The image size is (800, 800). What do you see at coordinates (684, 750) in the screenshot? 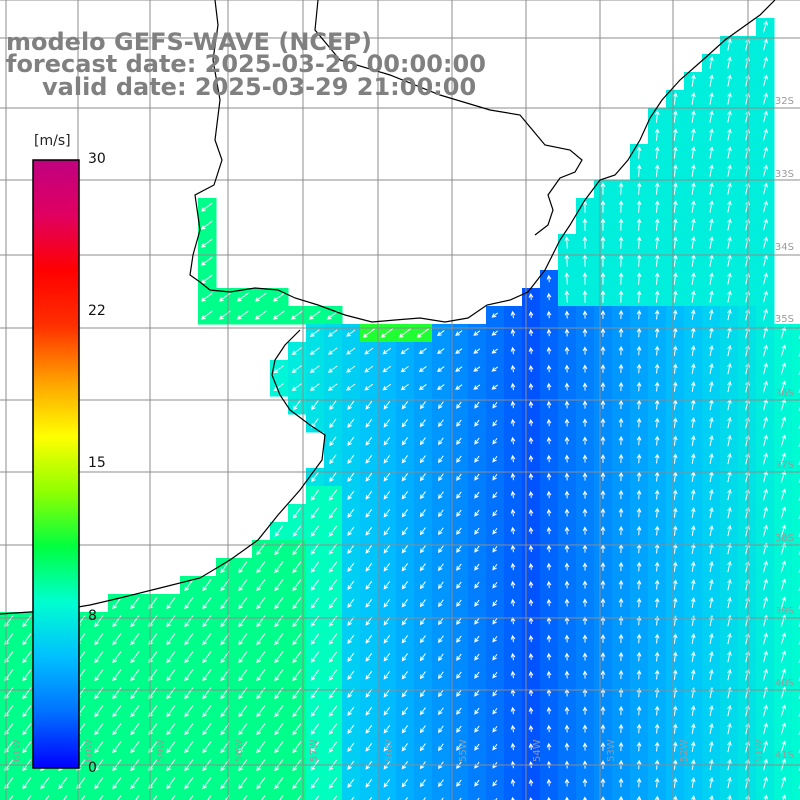
I see `longitude-label: 52W` at bounding box center [684, 750].